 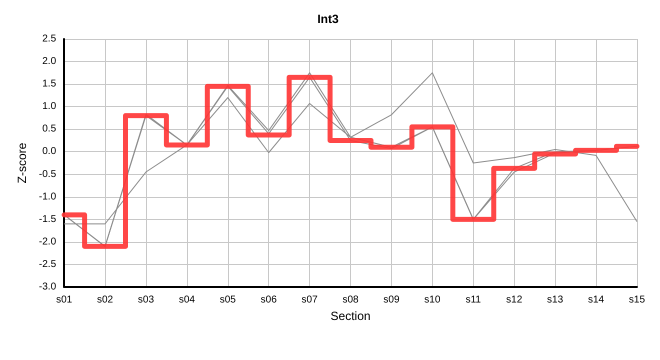 What do you see at coordinates (187, 300) in the screenshot?
I see `x-tick-label: s04` at bounding box center [187, 300].